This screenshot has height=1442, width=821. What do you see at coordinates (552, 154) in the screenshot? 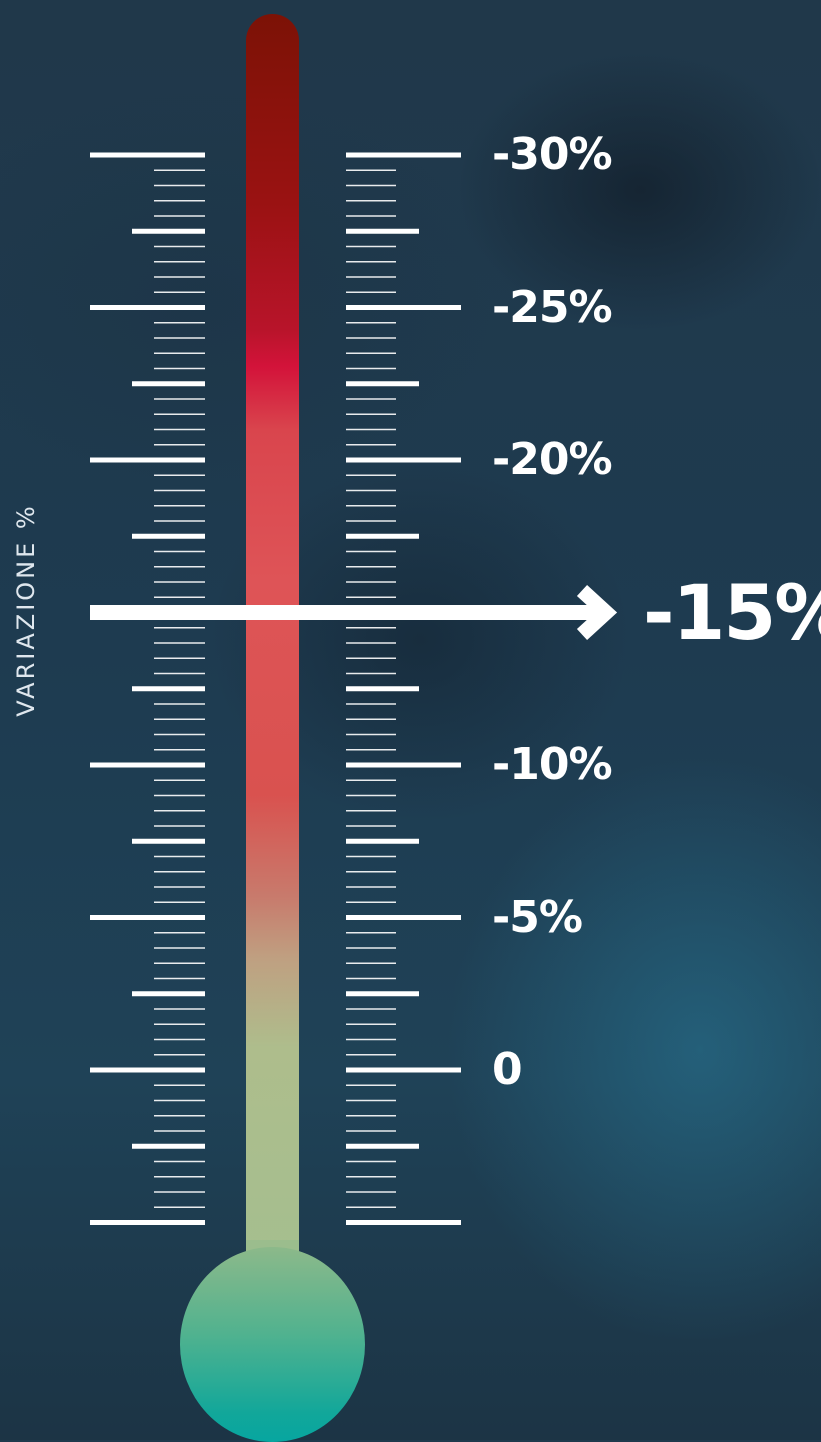
I see `scale-label: -30%` at bounding box center [552, 154].